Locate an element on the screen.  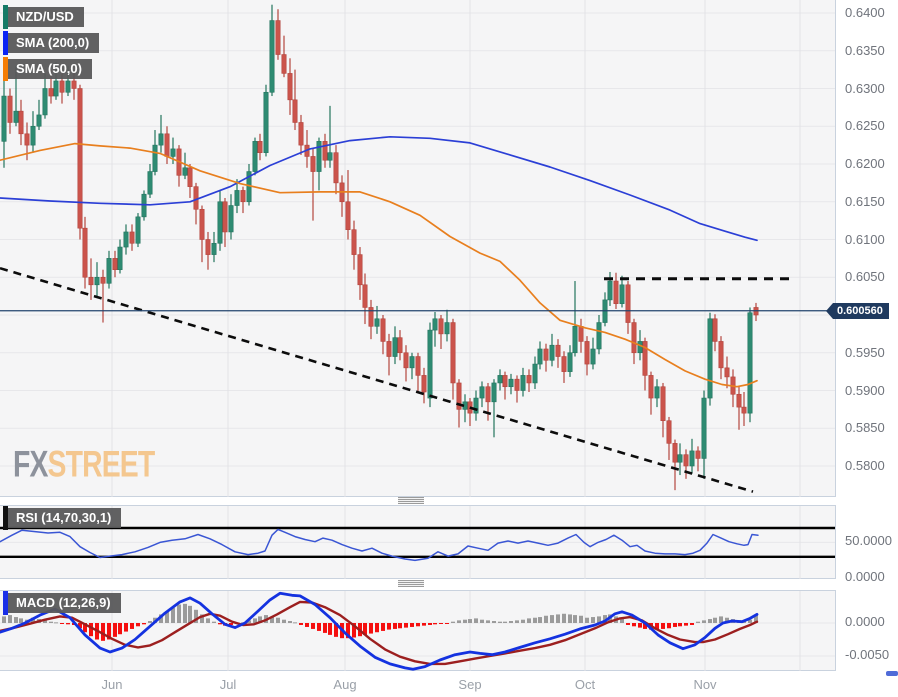
fxstreet-watermark: FXSTREET is located at coordinates (84, 464).